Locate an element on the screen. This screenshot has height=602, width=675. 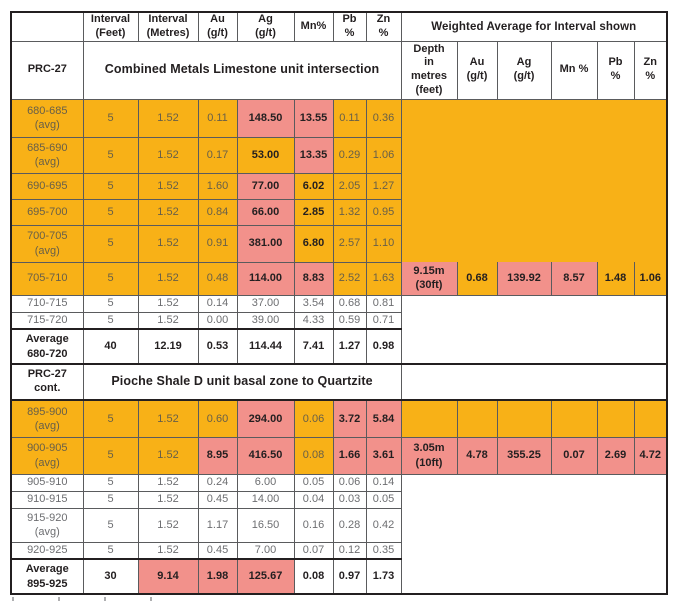
row-910-915-cell-3: 0.45 is located at coordinates (217, 499).